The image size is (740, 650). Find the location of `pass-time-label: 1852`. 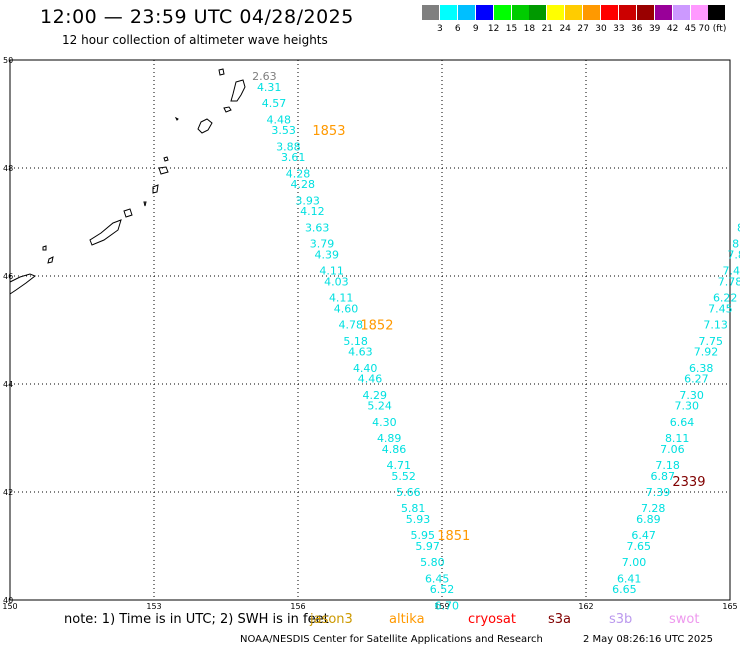

pass-time-label: 1852 is located at coordinates (376, 326).